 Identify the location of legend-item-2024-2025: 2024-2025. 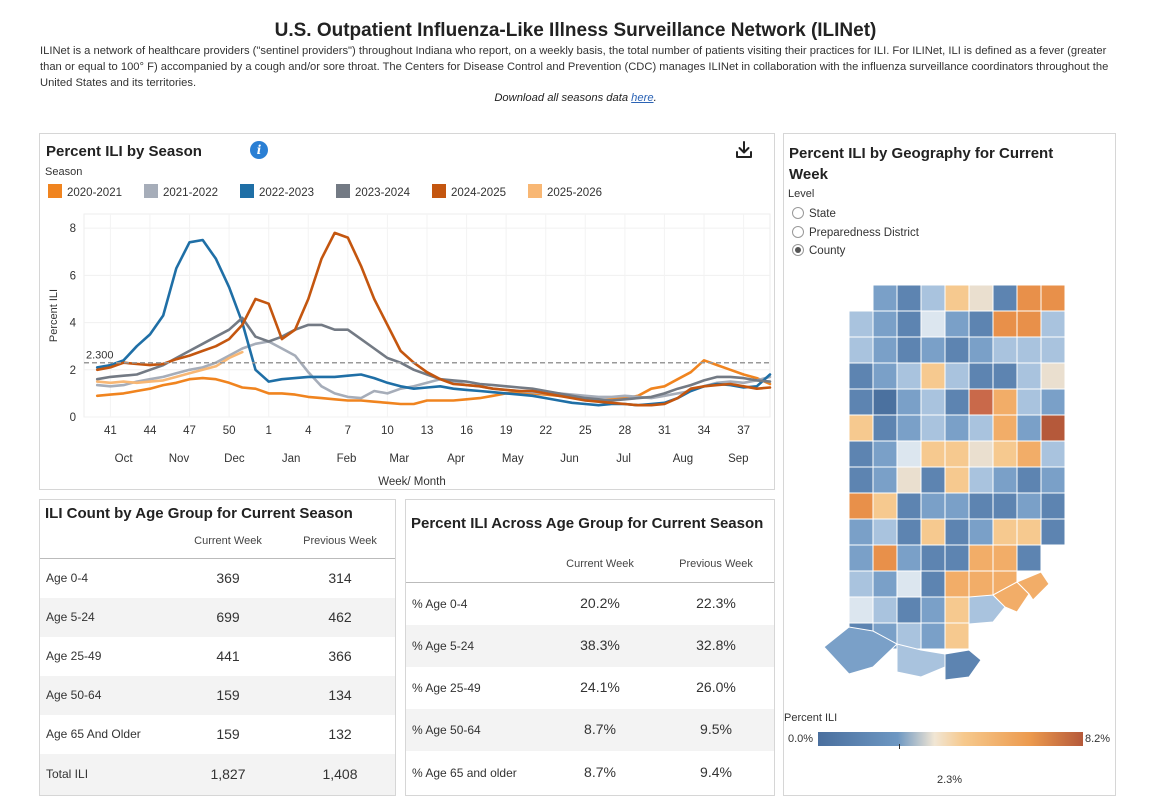
(469, 191).